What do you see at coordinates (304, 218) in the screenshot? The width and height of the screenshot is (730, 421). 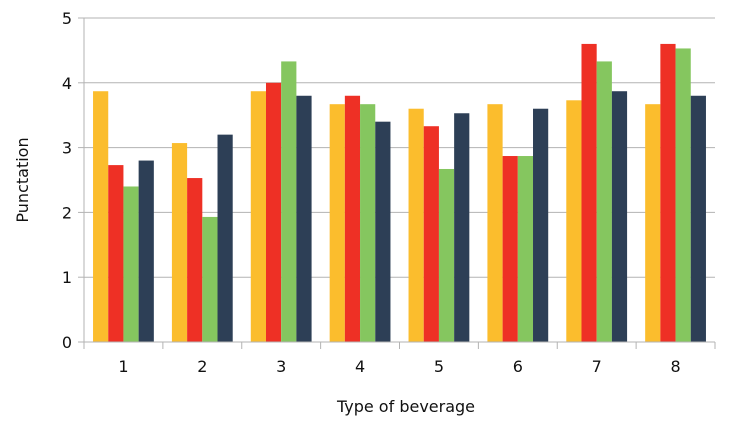 I see `bar-cat3-s4` at bounding box center [304, 218].